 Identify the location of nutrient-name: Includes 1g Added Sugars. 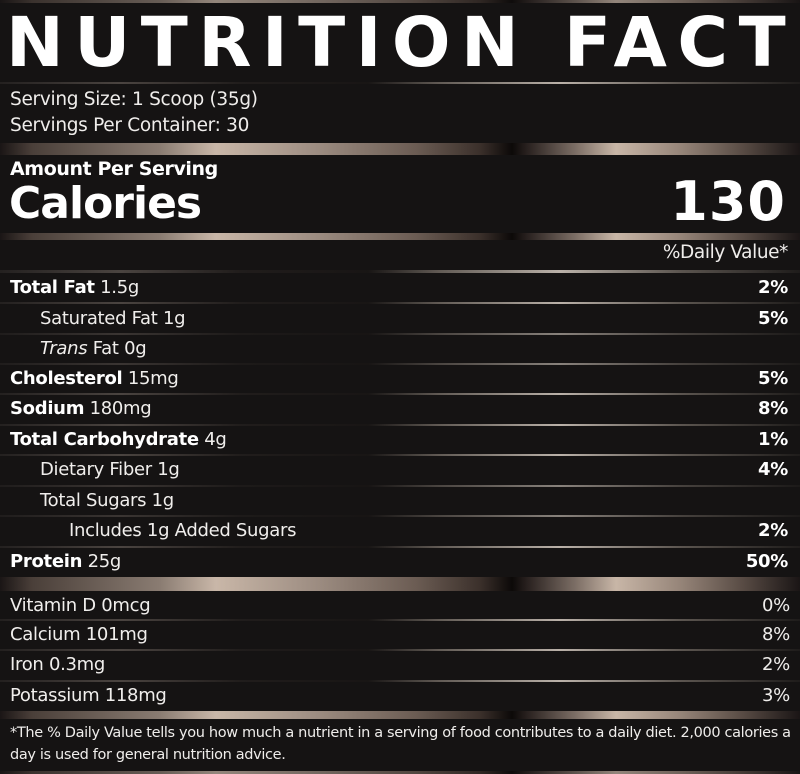
(183, 530).